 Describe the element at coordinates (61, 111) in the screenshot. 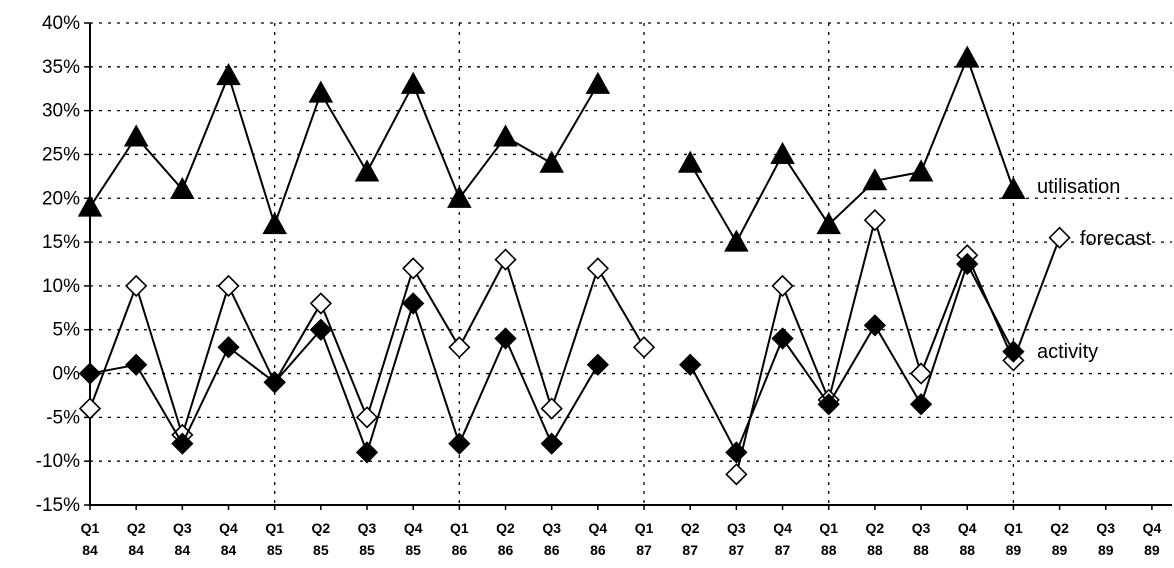

I see `y-tick-label: 30%` at that location.